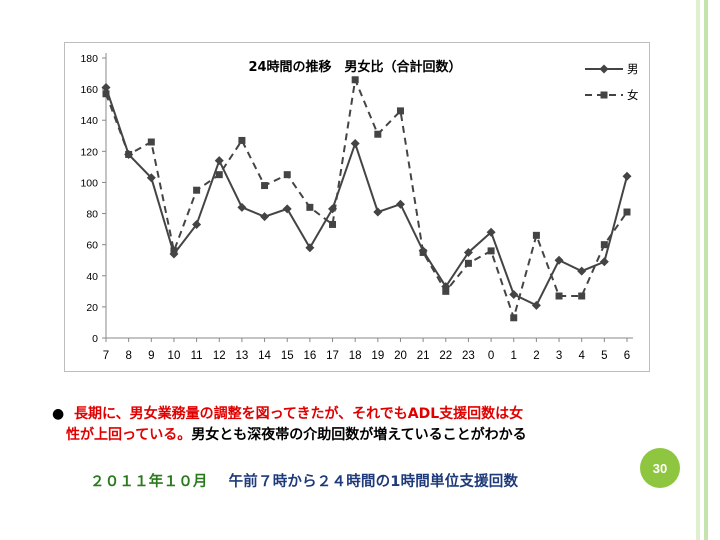 This screenshot has height=540, width=720. I want to click on chart-title: 24時間の推移 男女比（合計回数）, so click(354, 67).